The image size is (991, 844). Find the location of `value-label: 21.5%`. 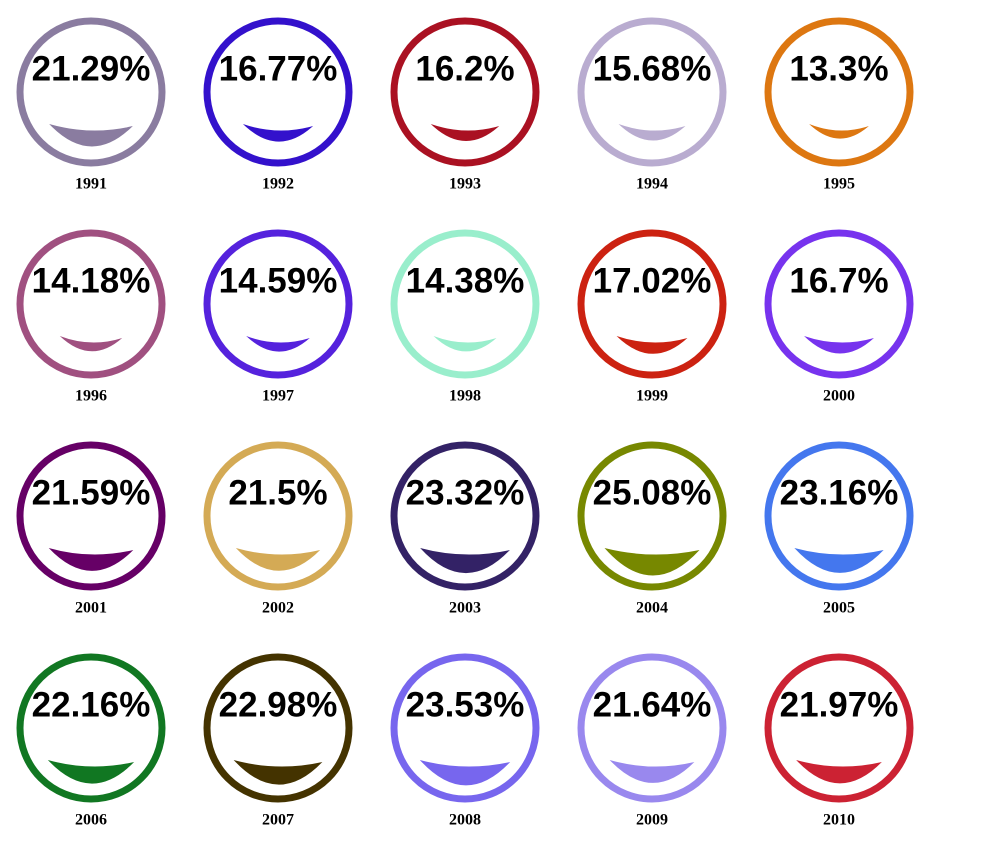

value-label: 21.5% is located at coordinates (277, 492).